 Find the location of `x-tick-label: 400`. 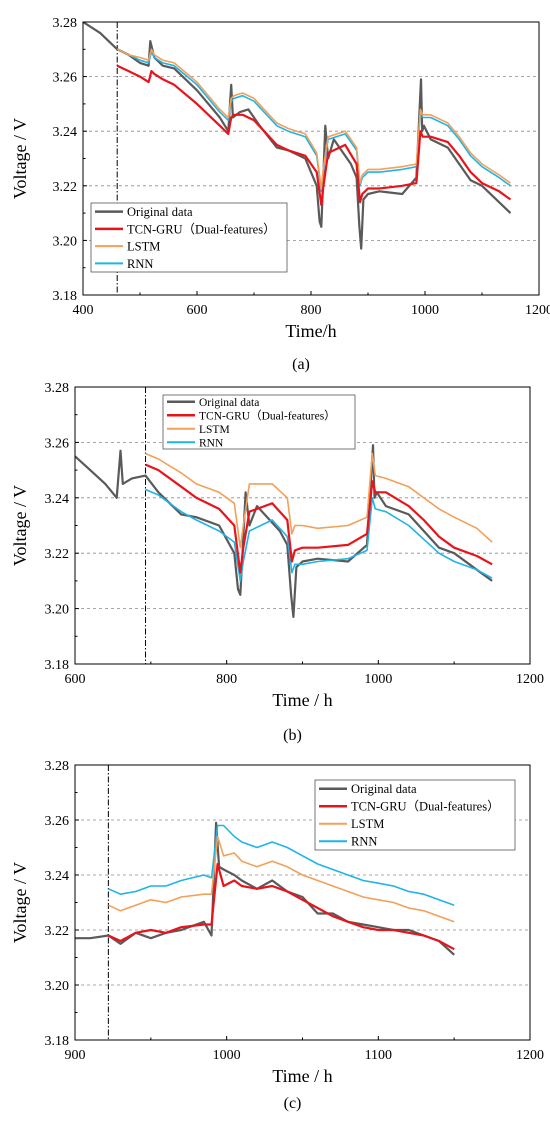

x-tick-label: 400 is located at coordinates (83, 310).